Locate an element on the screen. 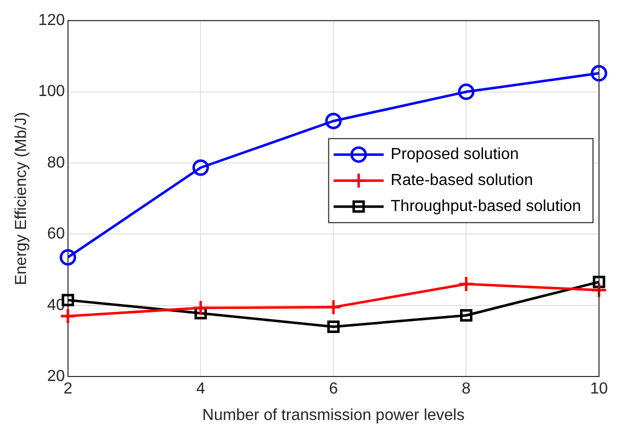  legend-label: Throughput-based solution is located at coordinates (486, 207).